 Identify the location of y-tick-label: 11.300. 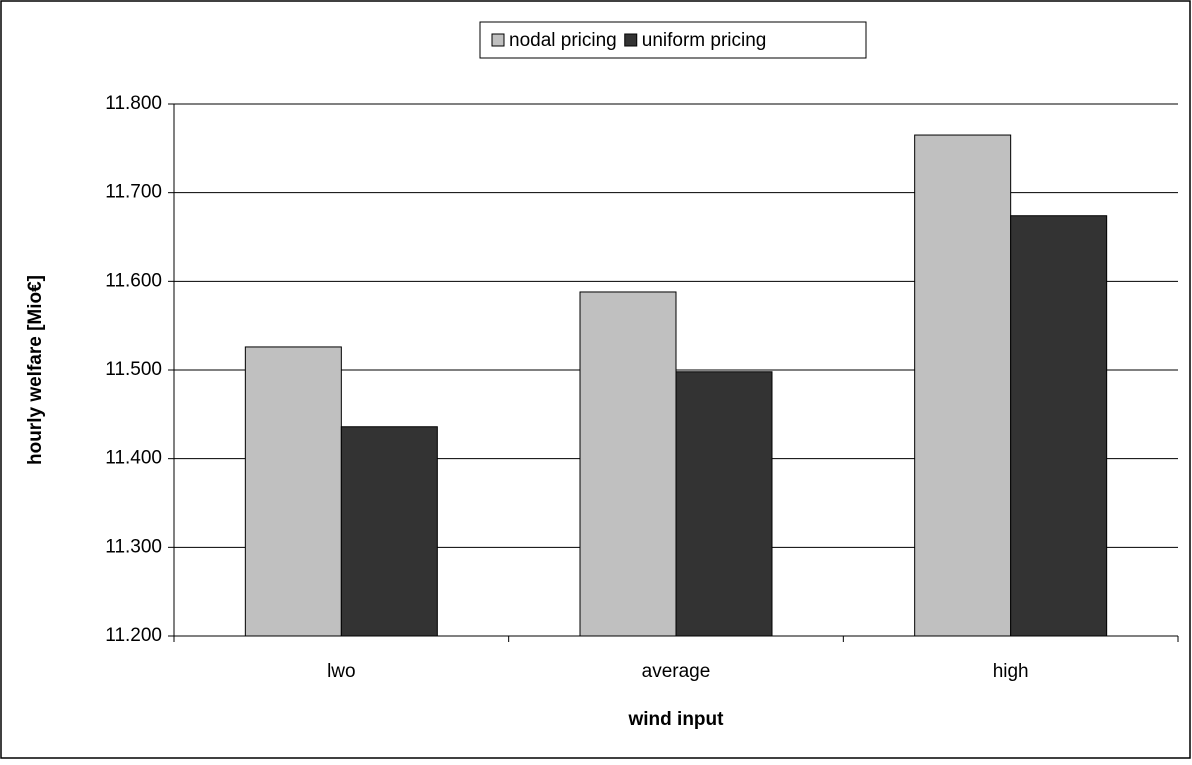
(133, 546).